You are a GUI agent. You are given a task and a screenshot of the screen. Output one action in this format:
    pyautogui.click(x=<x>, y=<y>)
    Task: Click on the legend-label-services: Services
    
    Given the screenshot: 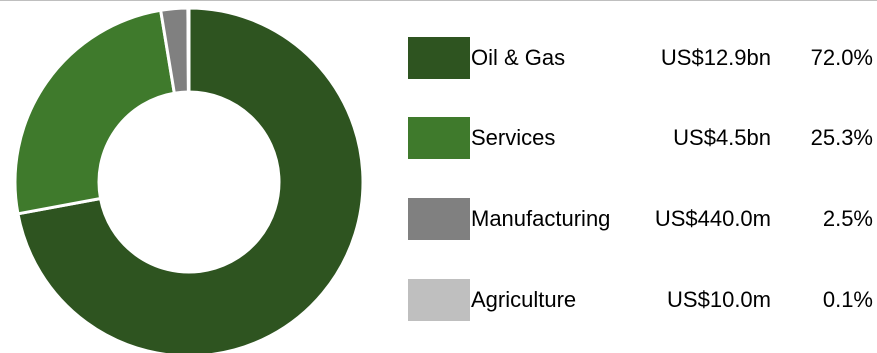 What is the action you would take?
    pyautogui.click(x=513, y=137)
    